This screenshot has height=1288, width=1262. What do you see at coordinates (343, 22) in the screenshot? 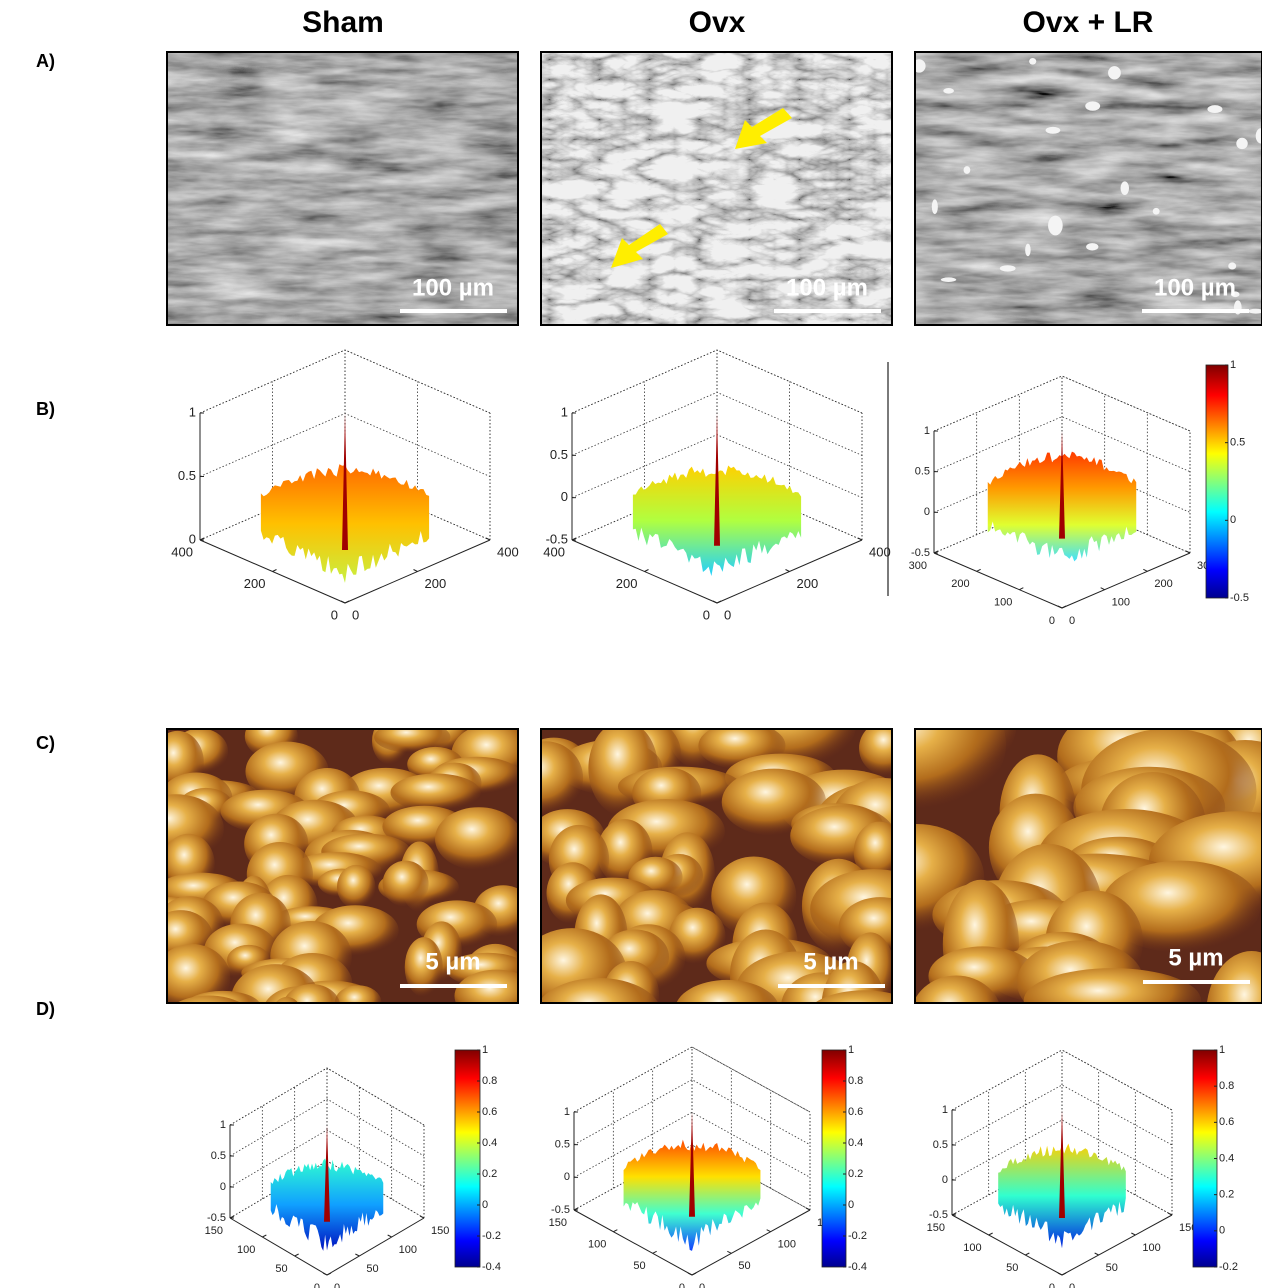
I see `column-title: Sham` at bounding box center [343, 22].